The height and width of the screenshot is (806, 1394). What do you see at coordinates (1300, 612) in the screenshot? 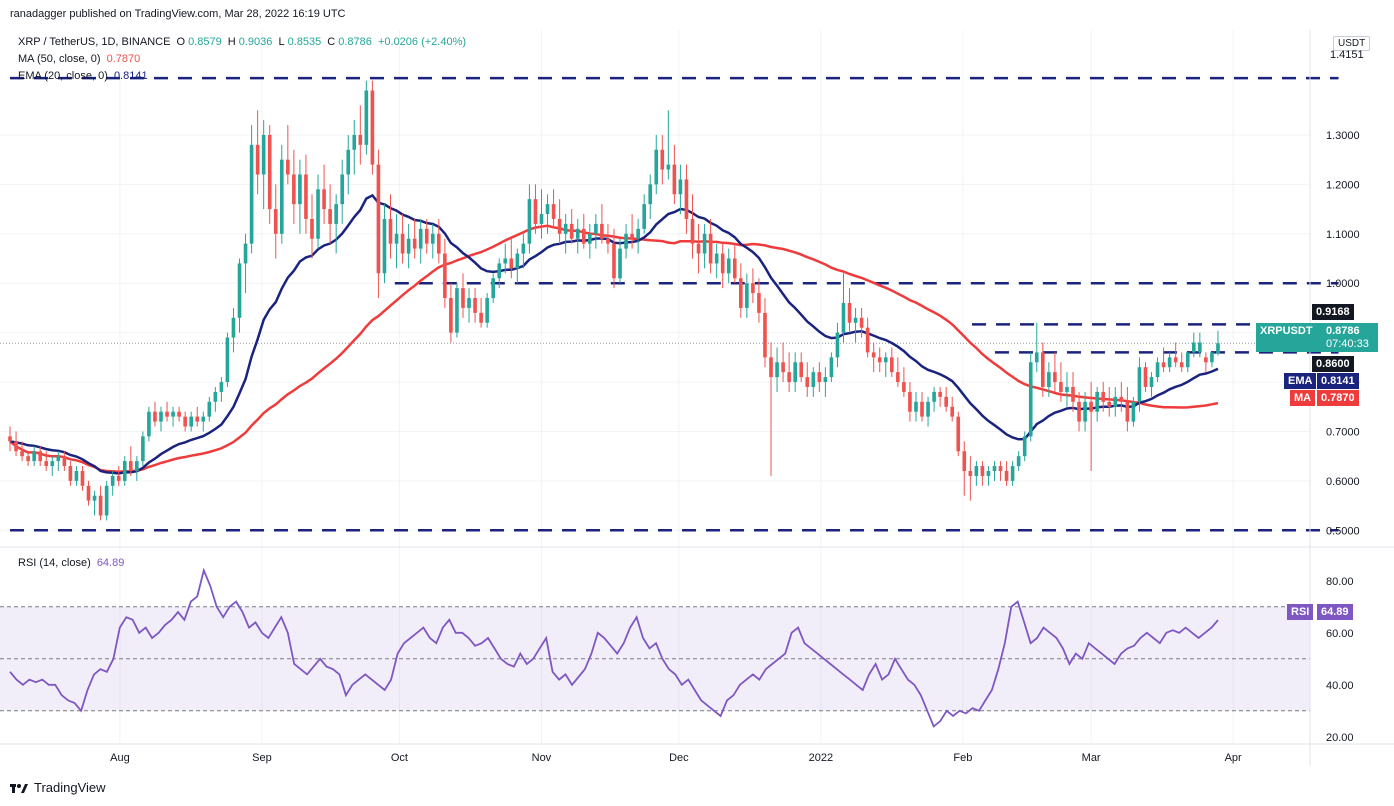
I see `rsi-axis-label: RSI` at bounding box center [1300, 612].